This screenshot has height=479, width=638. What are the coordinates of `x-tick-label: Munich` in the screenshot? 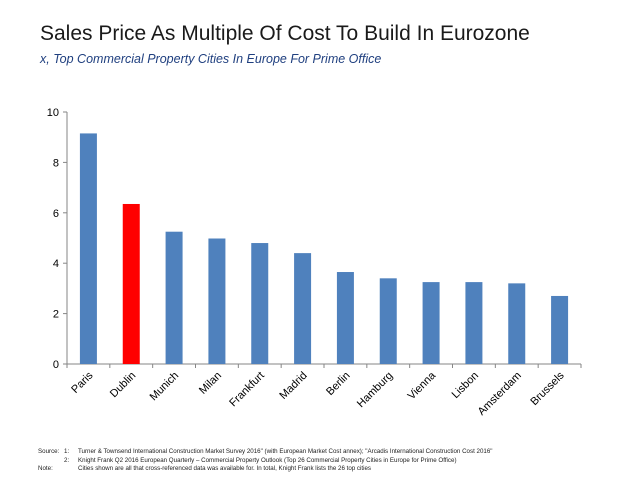 It's located at (165, 387).